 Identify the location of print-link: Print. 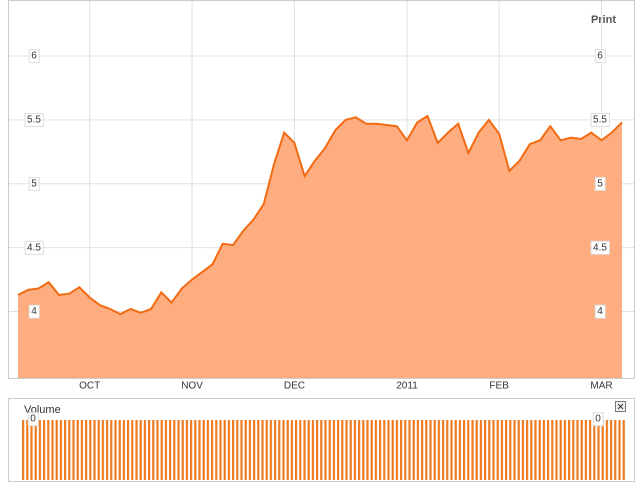
(603, 20).